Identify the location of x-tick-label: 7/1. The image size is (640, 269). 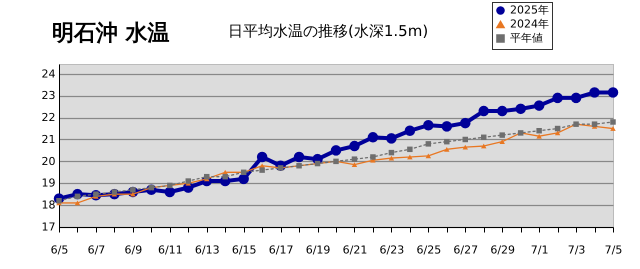
(539, 250).